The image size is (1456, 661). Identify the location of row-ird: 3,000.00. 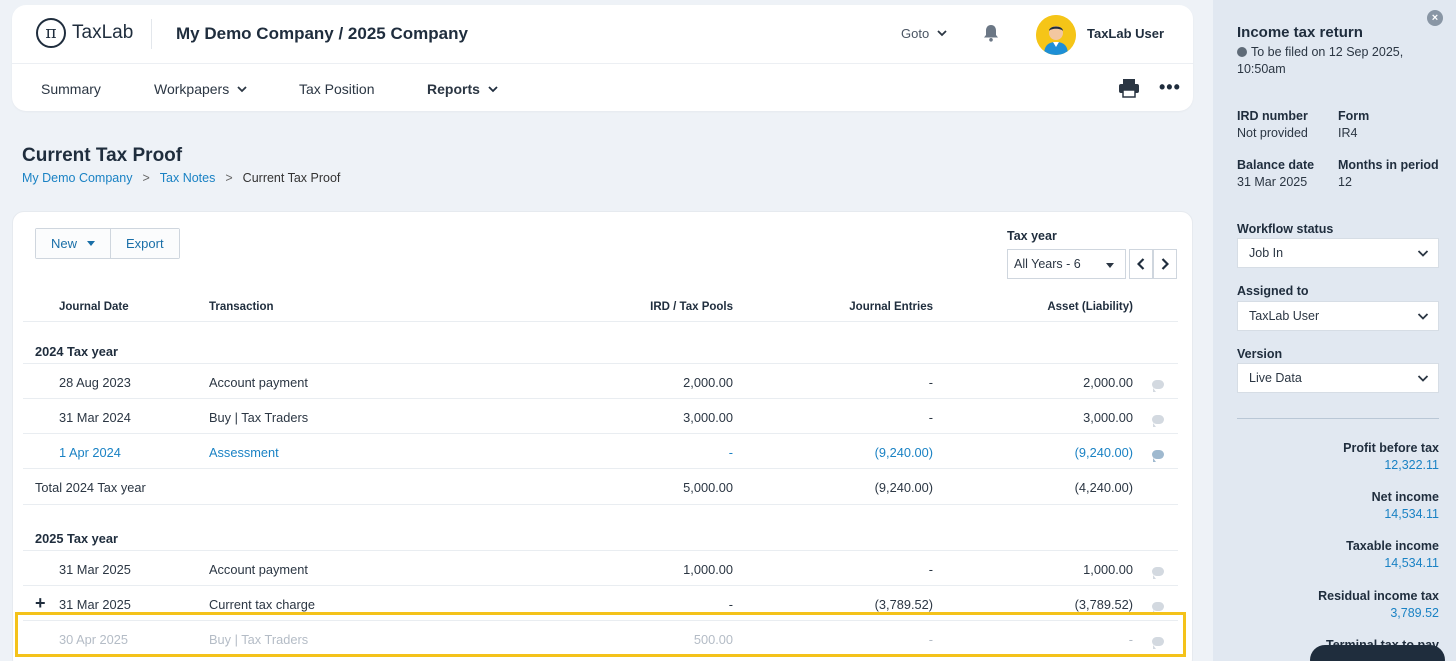
(708, 417).